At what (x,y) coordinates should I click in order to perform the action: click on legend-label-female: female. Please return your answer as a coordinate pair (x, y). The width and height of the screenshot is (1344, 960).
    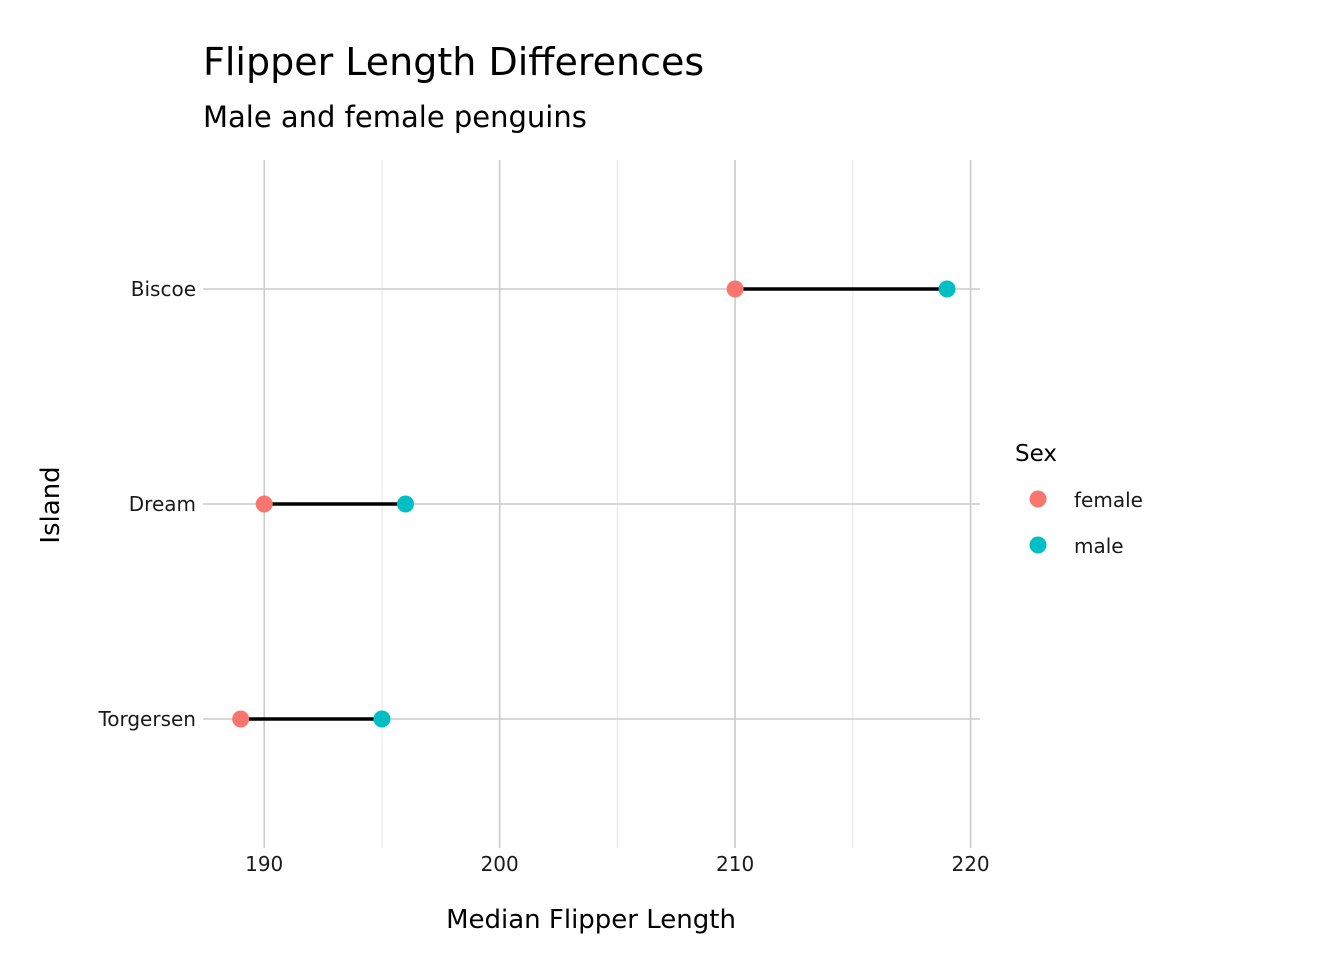
    Looking at the image, I should click on (1108, 500).